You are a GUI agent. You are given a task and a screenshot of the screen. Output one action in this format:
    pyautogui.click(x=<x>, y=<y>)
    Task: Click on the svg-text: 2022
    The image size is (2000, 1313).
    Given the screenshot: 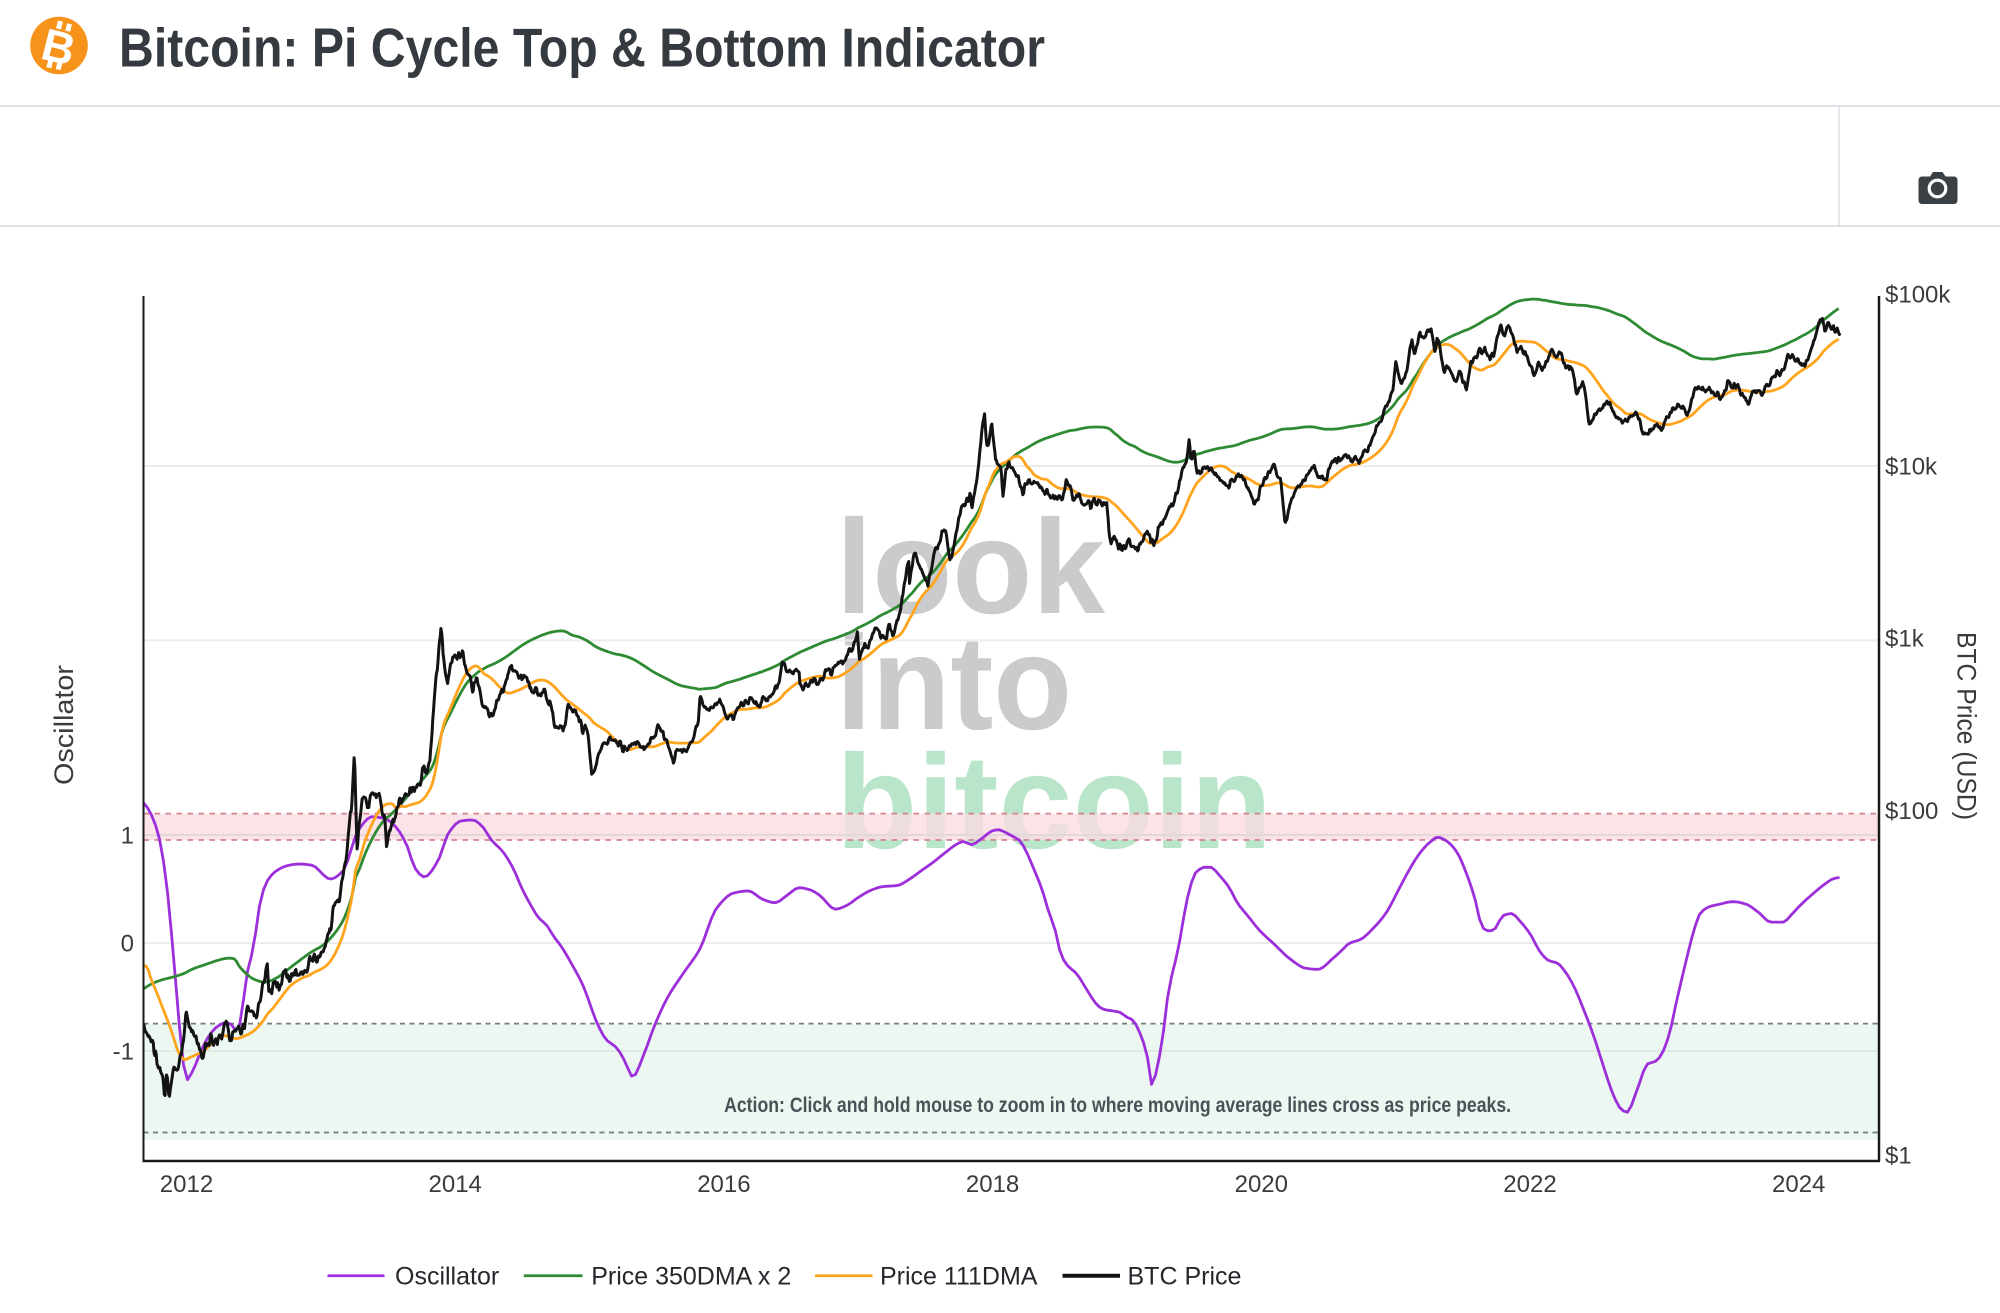 What is the action you would take?
    pyautogui.click(x=1529, y=1184)
    